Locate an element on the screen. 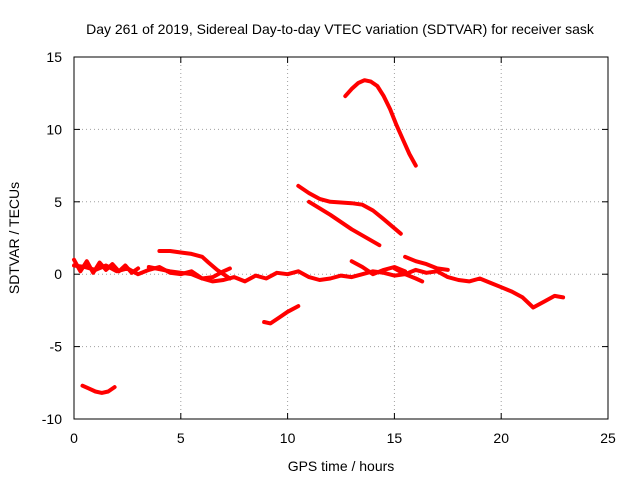 The height and width of the screenshot is (480, 640). y-axis-label: SDTVAR / TECUs is located at coordinates (14, 238).